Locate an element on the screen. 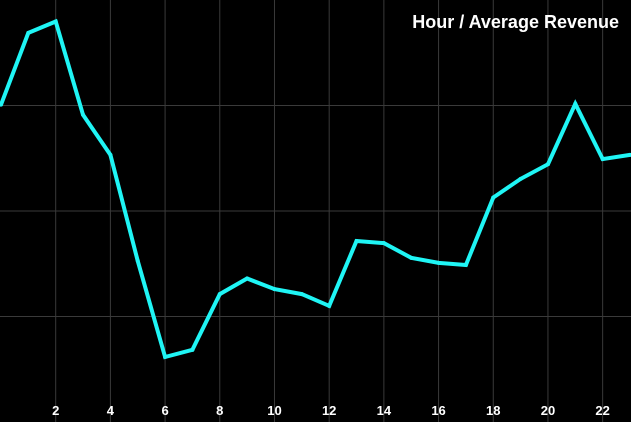 The image size is (631, 422). chart-title: Hour / Average Revenue is located at coordinates (515, 22).